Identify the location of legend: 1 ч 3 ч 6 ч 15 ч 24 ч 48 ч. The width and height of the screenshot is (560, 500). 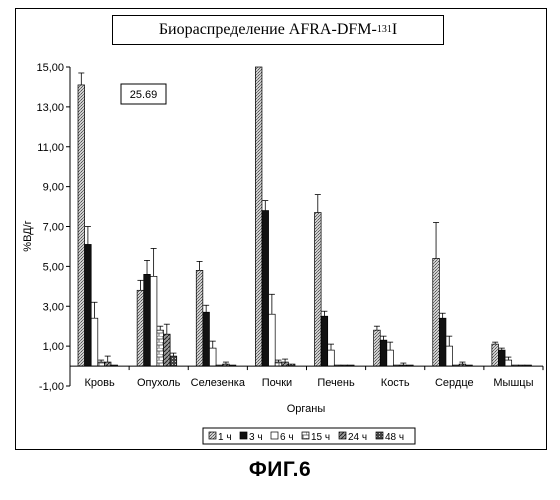
(309, 436).